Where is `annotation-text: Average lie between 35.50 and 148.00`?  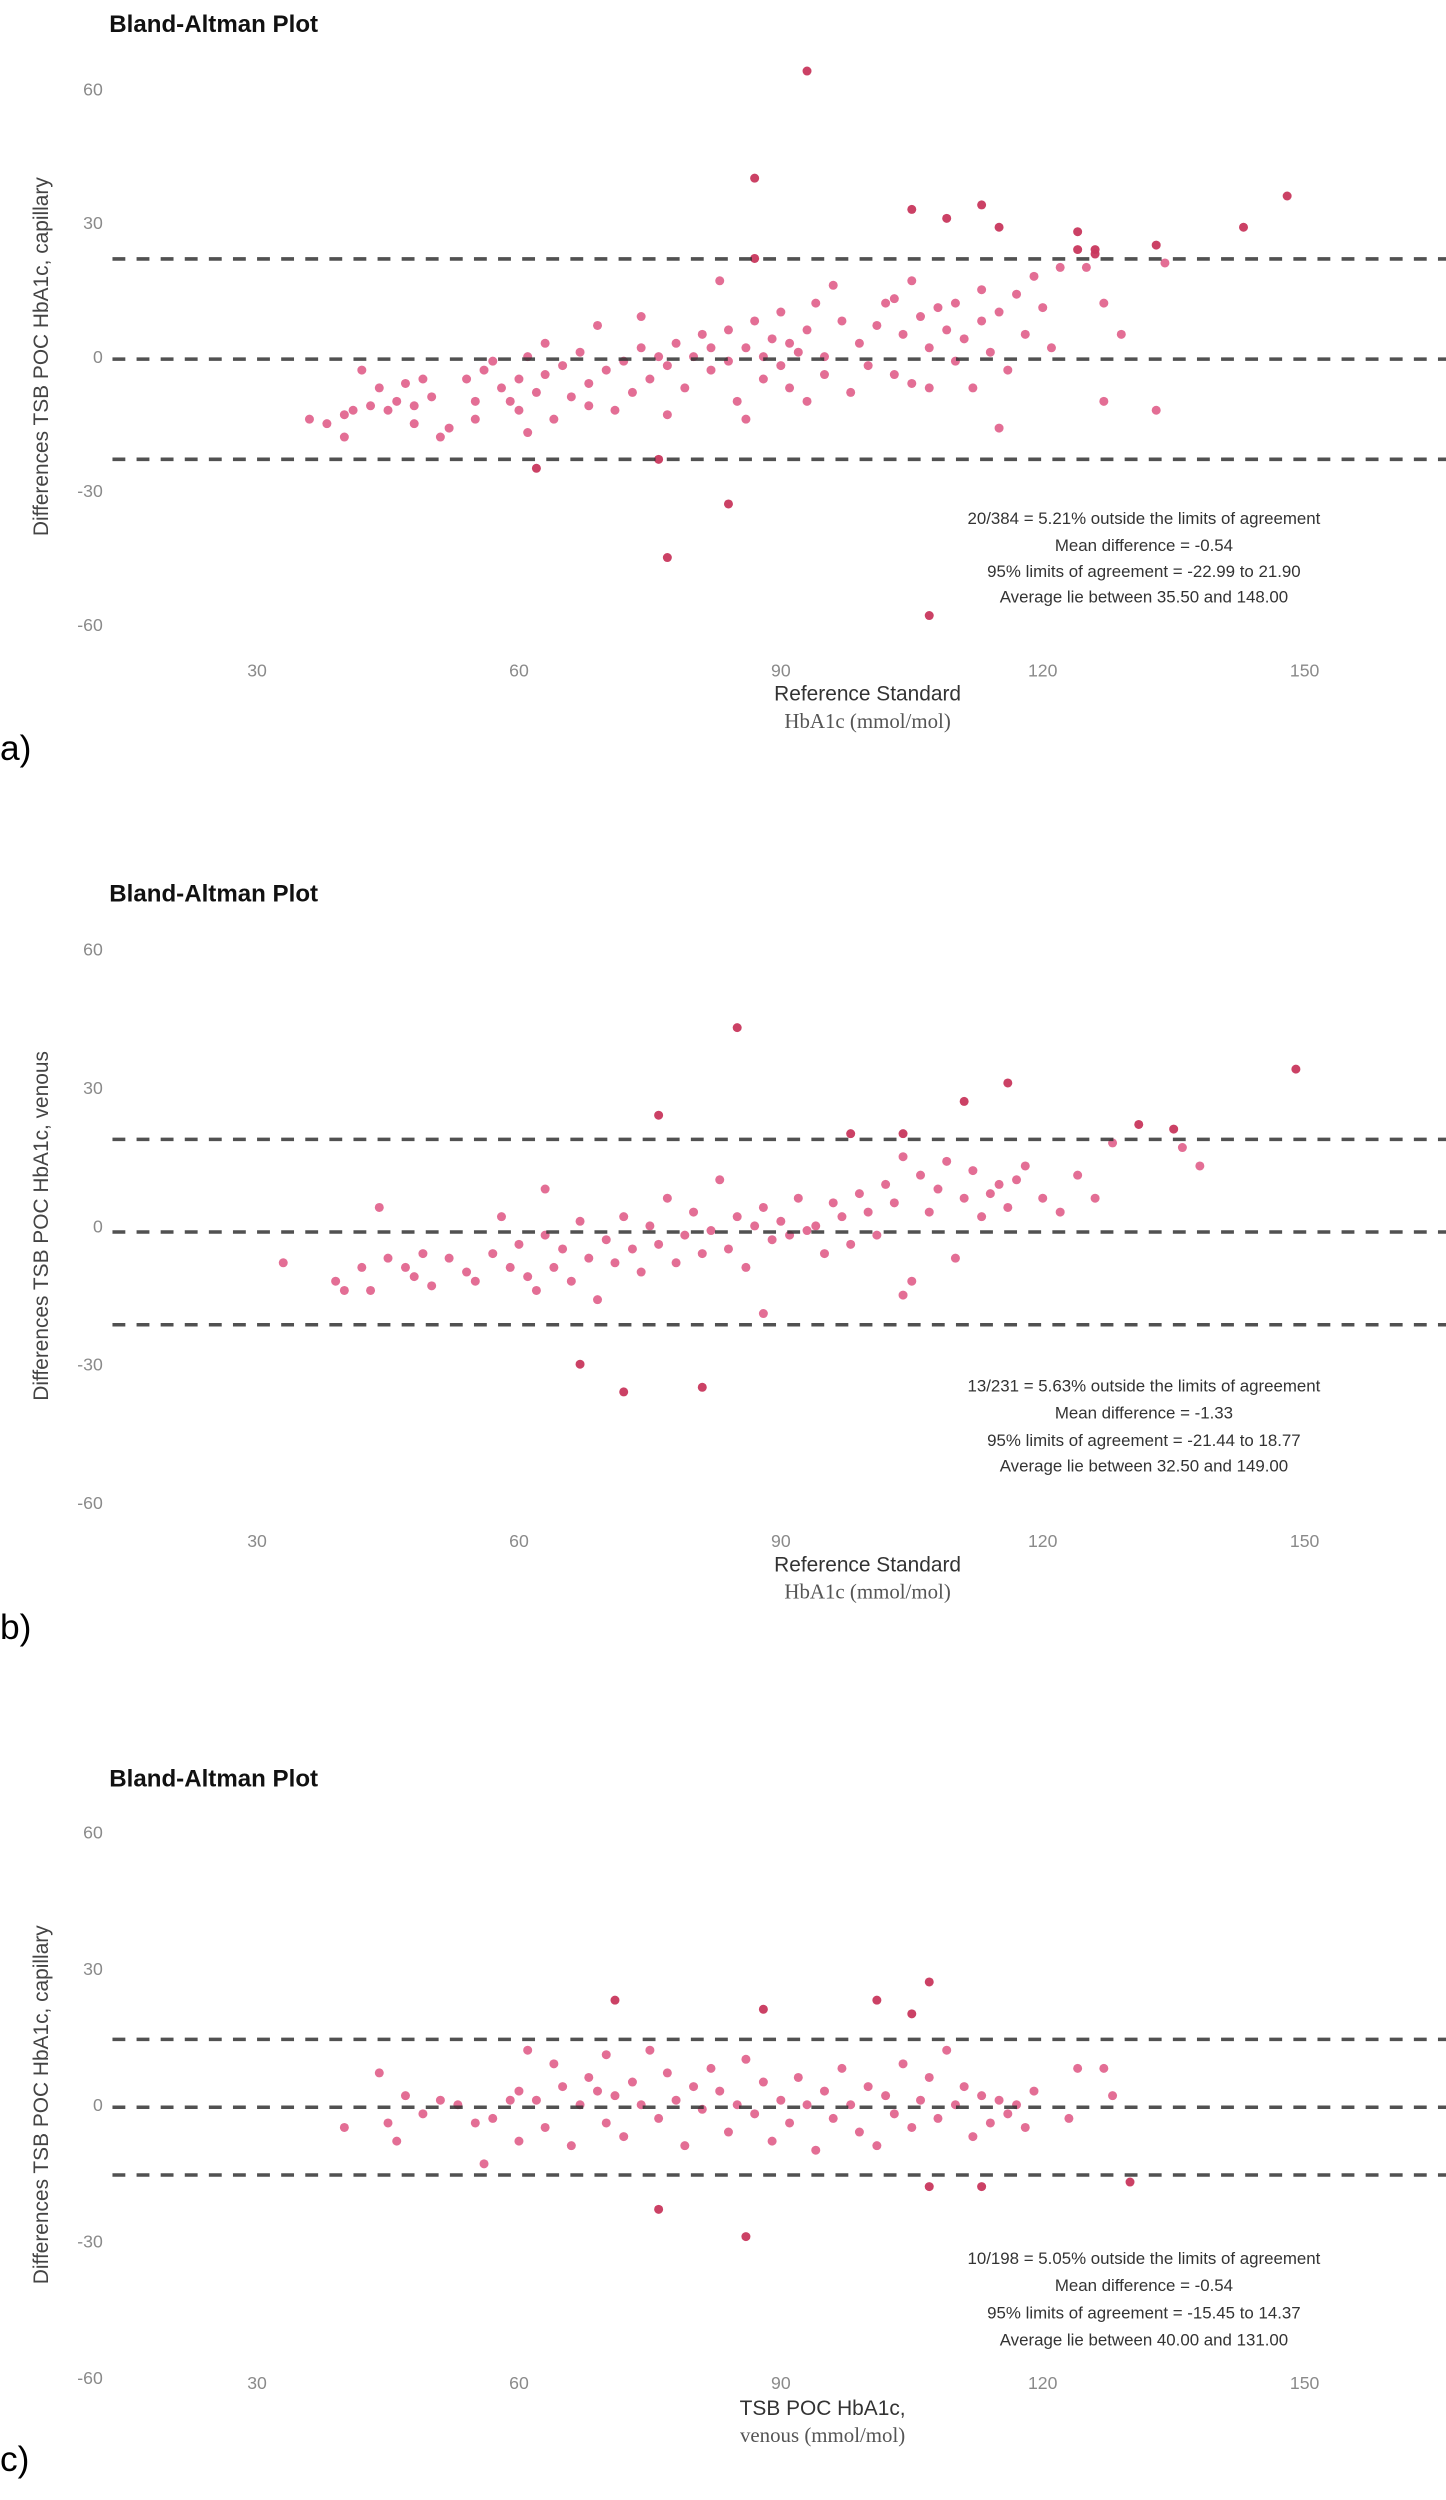
annotation-text: Average lie between 35.50 and 148.00 is located at coordinates (1144, 597).